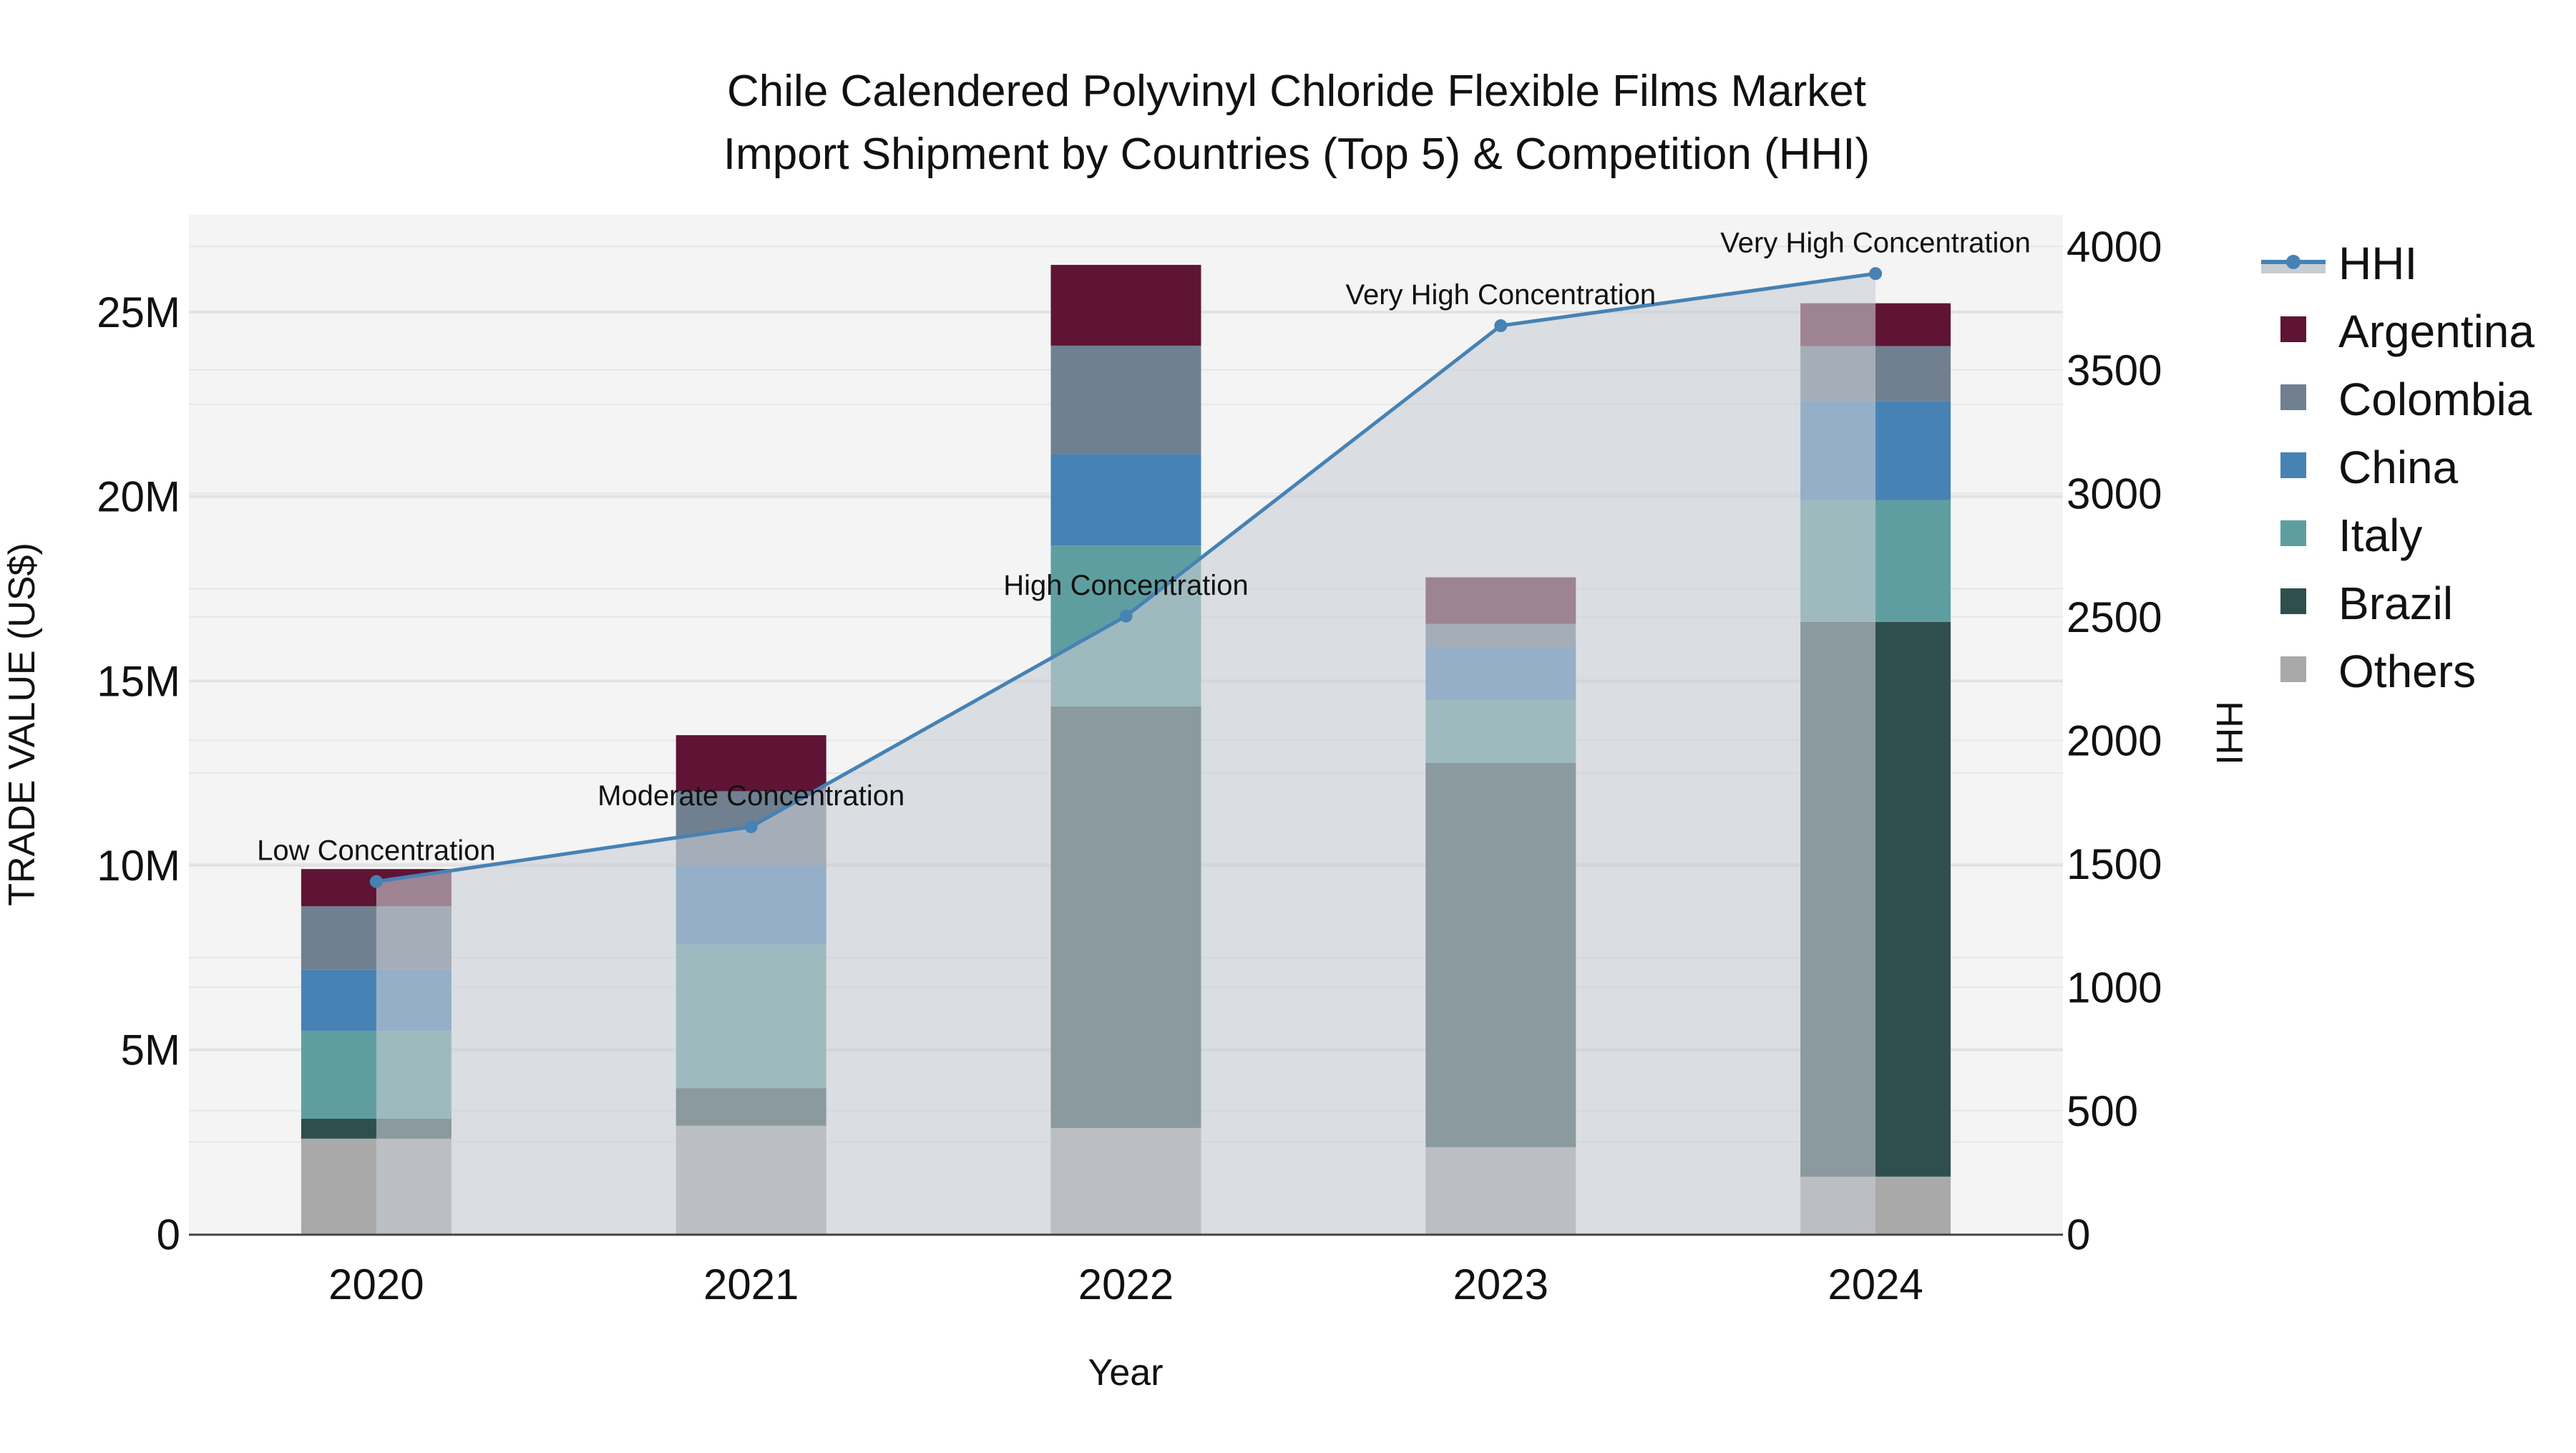 Image resolution: width=2576 pixels, height=1453 pixels. I want to click on y-right-tick: 3000, so click(2114, 493).